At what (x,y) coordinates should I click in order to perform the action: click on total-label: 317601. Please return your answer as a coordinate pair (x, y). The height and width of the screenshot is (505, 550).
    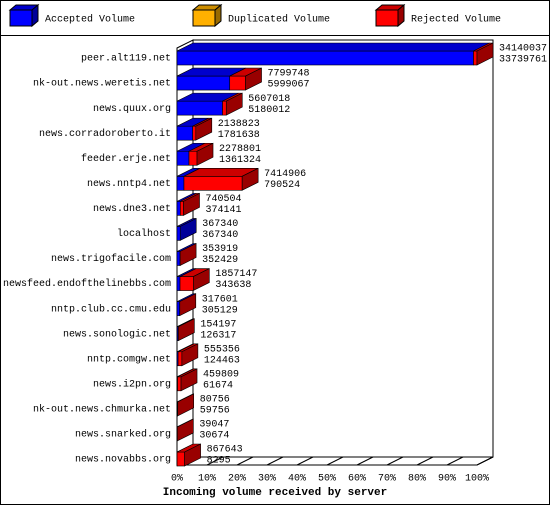
    Looking at the image, I should click on (220, 299).